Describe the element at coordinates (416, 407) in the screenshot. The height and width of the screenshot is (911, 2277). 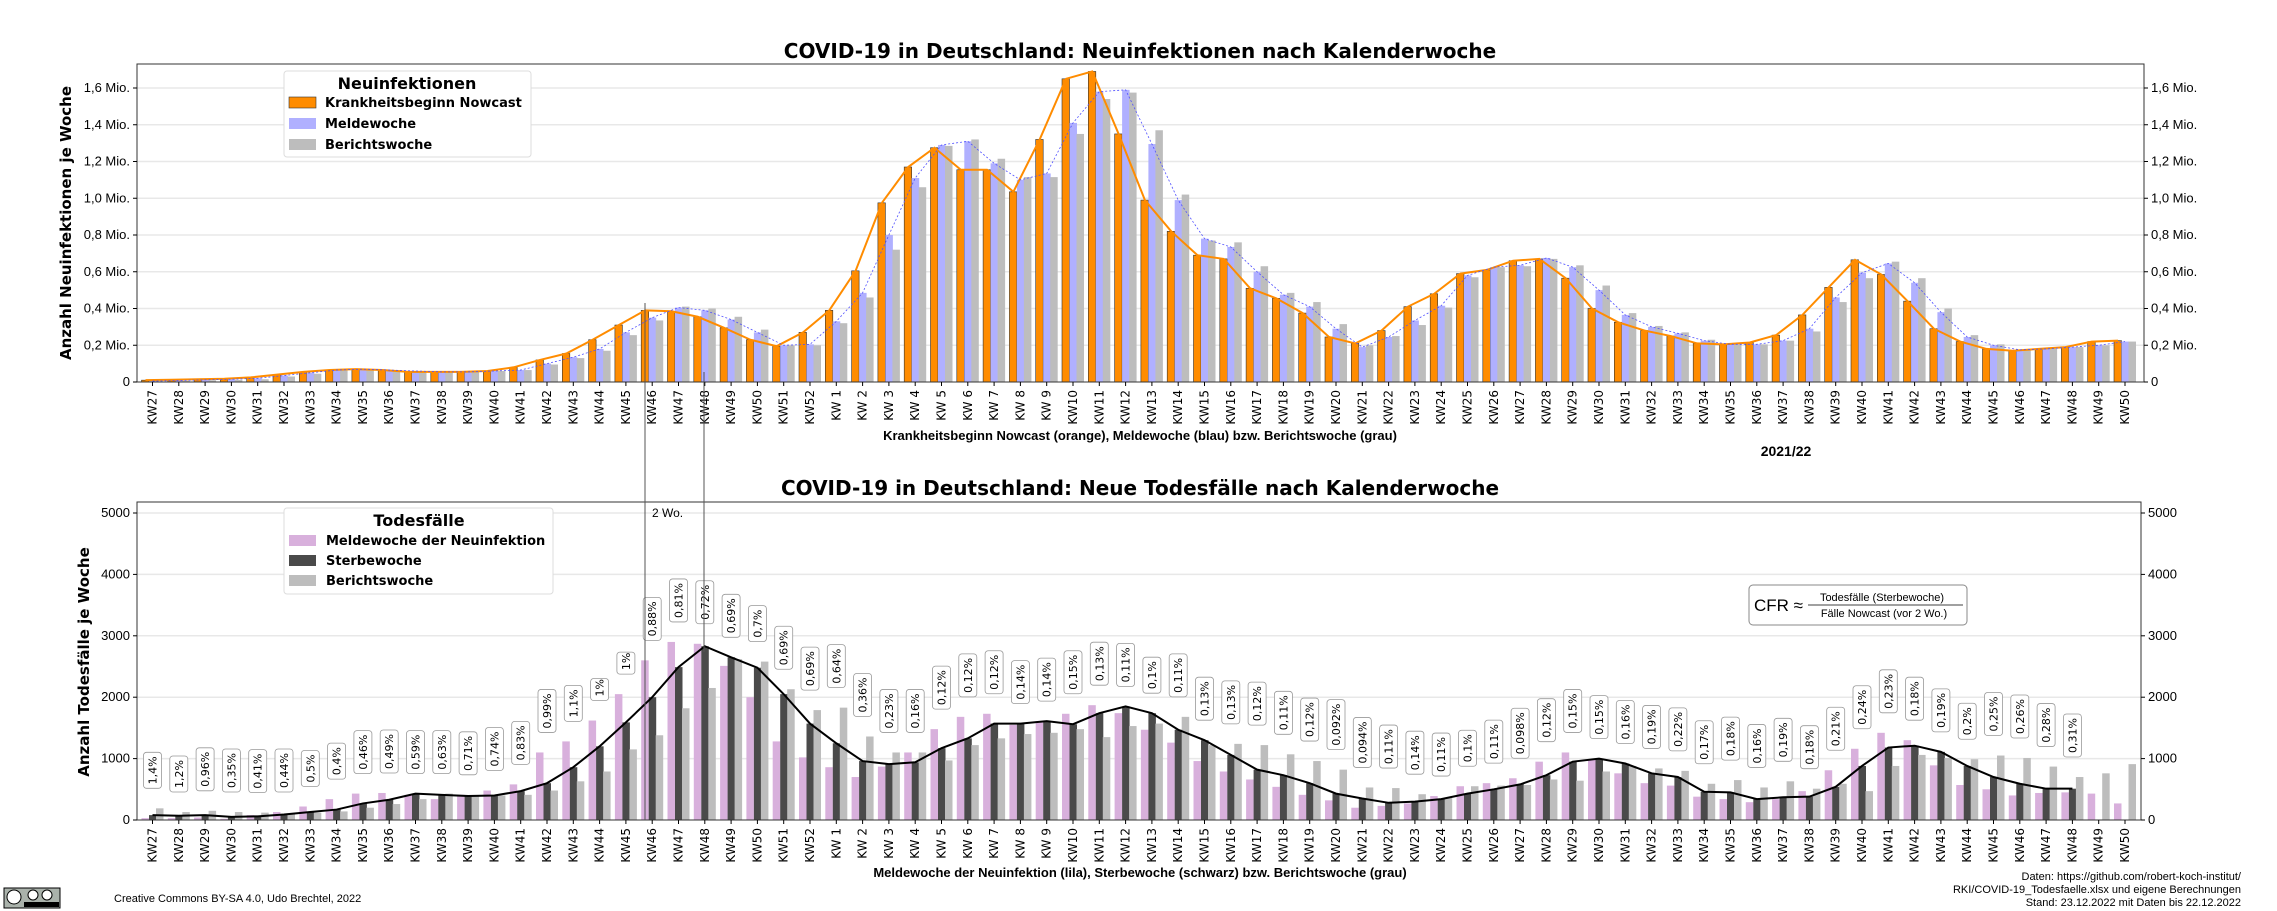
I see `x-tick-label: KW37` at that location.